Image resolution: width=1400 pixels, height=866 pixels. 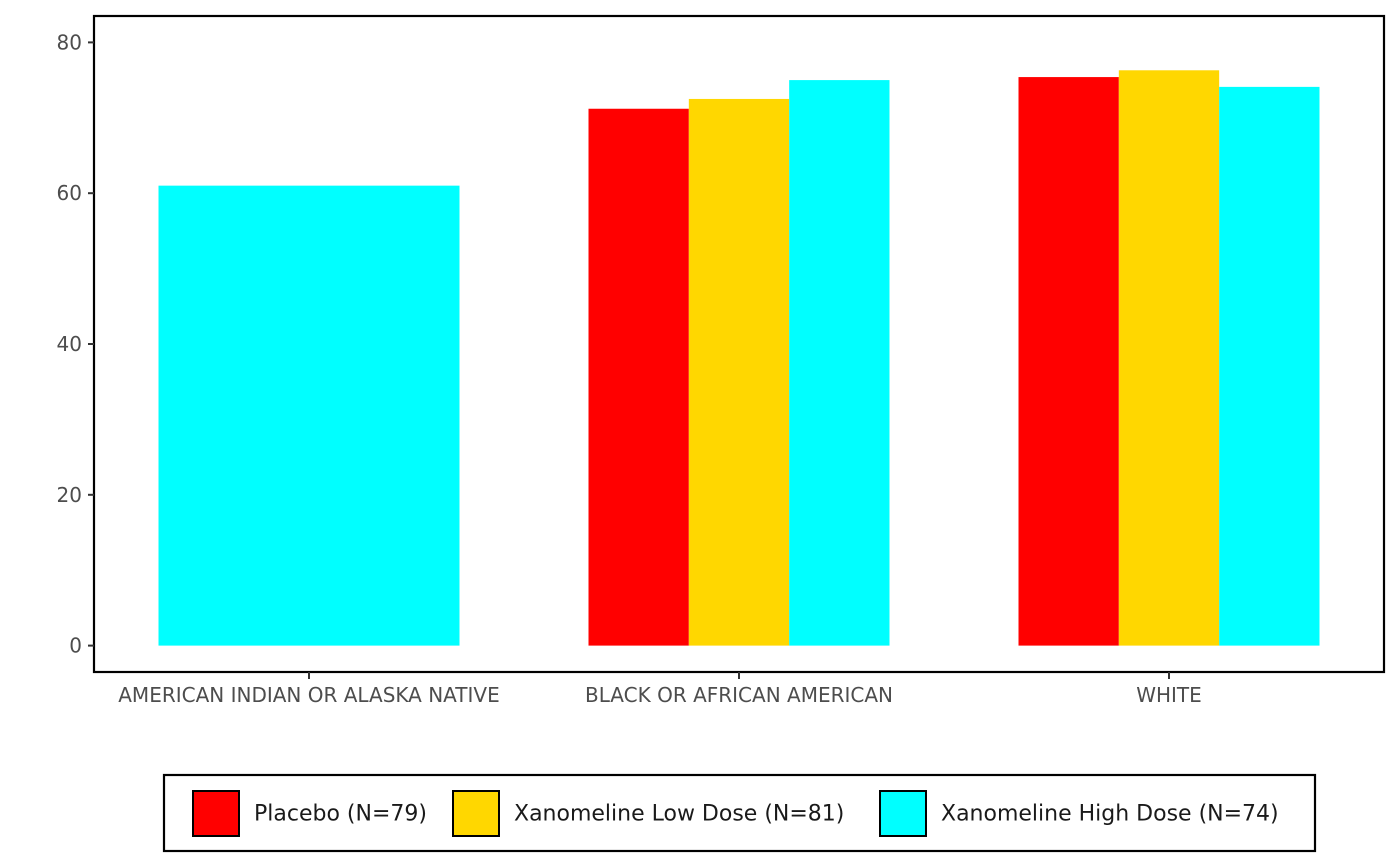 What do you see at coordinates (739, 695) in the screenshot?
I see `x-tick-label: BLACK OR AFRICAN AMERICAN` at bounding box center [739, 695].